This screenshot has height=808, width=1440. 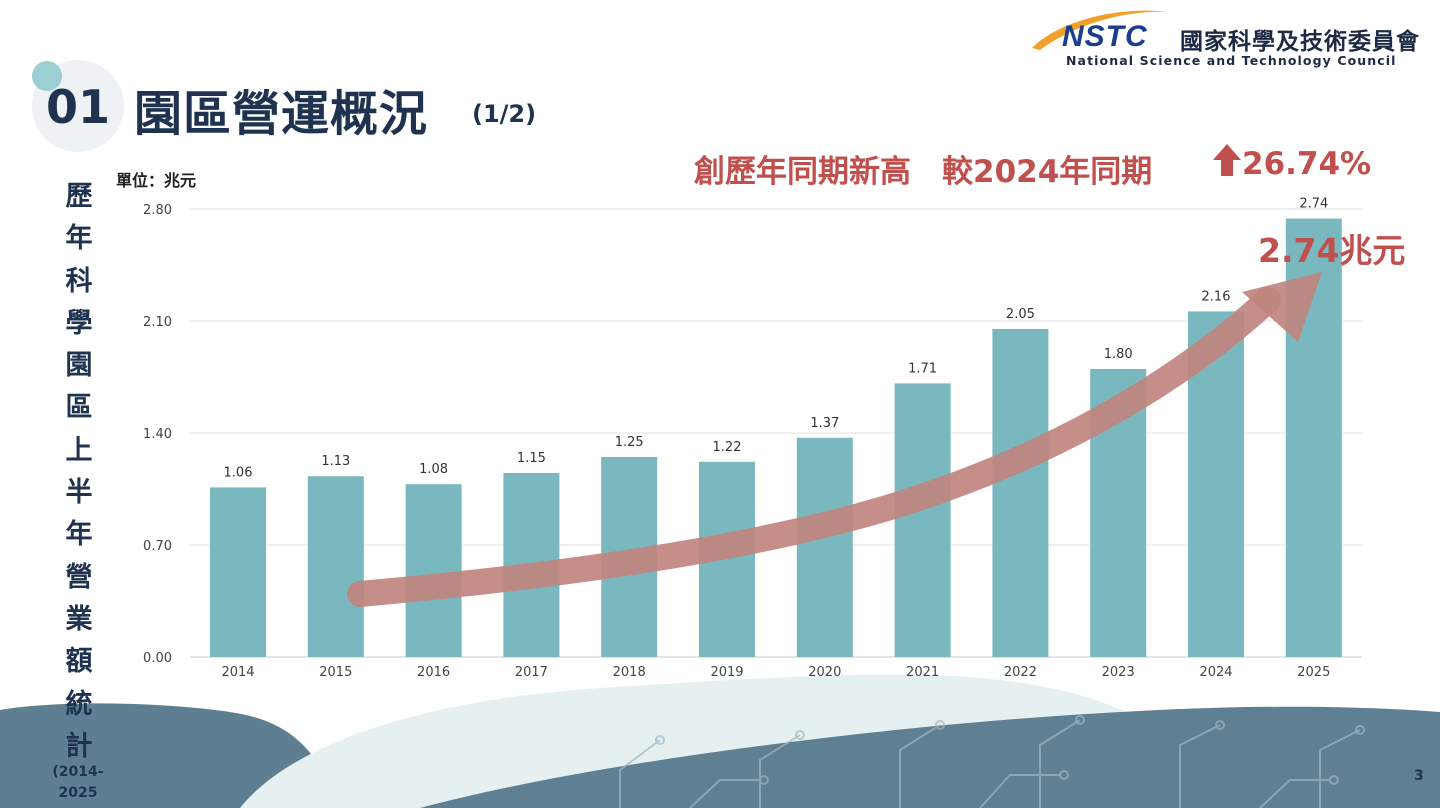 I want to click on x-tick-label: 2016, so click(x=433, y=672).